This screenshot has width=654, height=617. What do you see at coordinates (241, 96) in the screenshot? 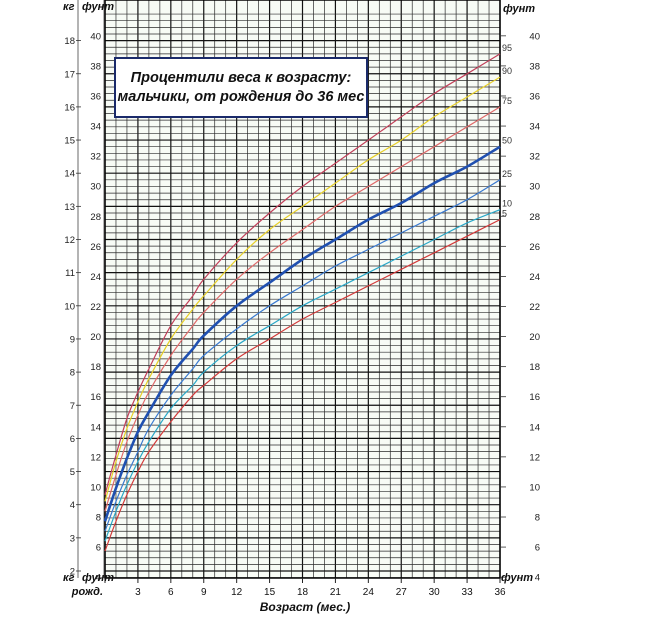
I see `chart-subtitle: мальчики, от рождения до 36 мес` at bounding box center [241, 96].